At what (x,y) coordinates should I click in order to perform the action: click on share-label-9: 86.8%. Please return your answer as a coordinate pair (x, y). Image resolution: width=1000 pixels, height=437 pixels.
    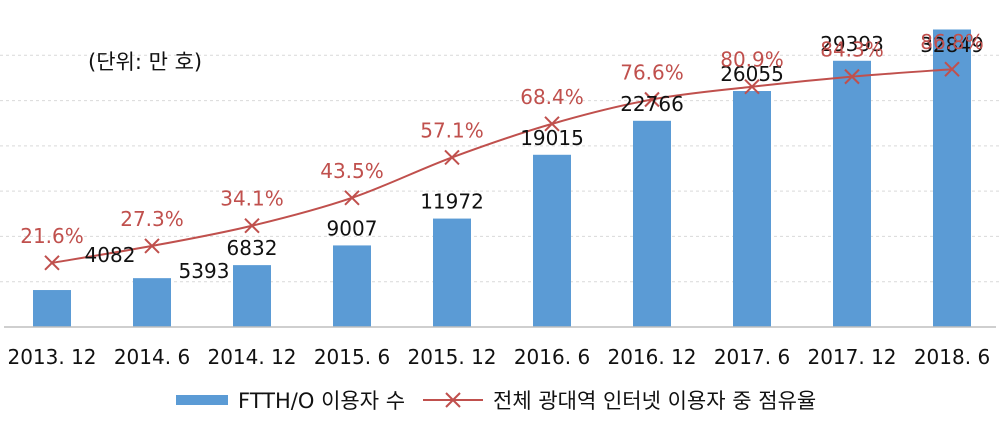
    Looking at the image, I should click on (952, 42).